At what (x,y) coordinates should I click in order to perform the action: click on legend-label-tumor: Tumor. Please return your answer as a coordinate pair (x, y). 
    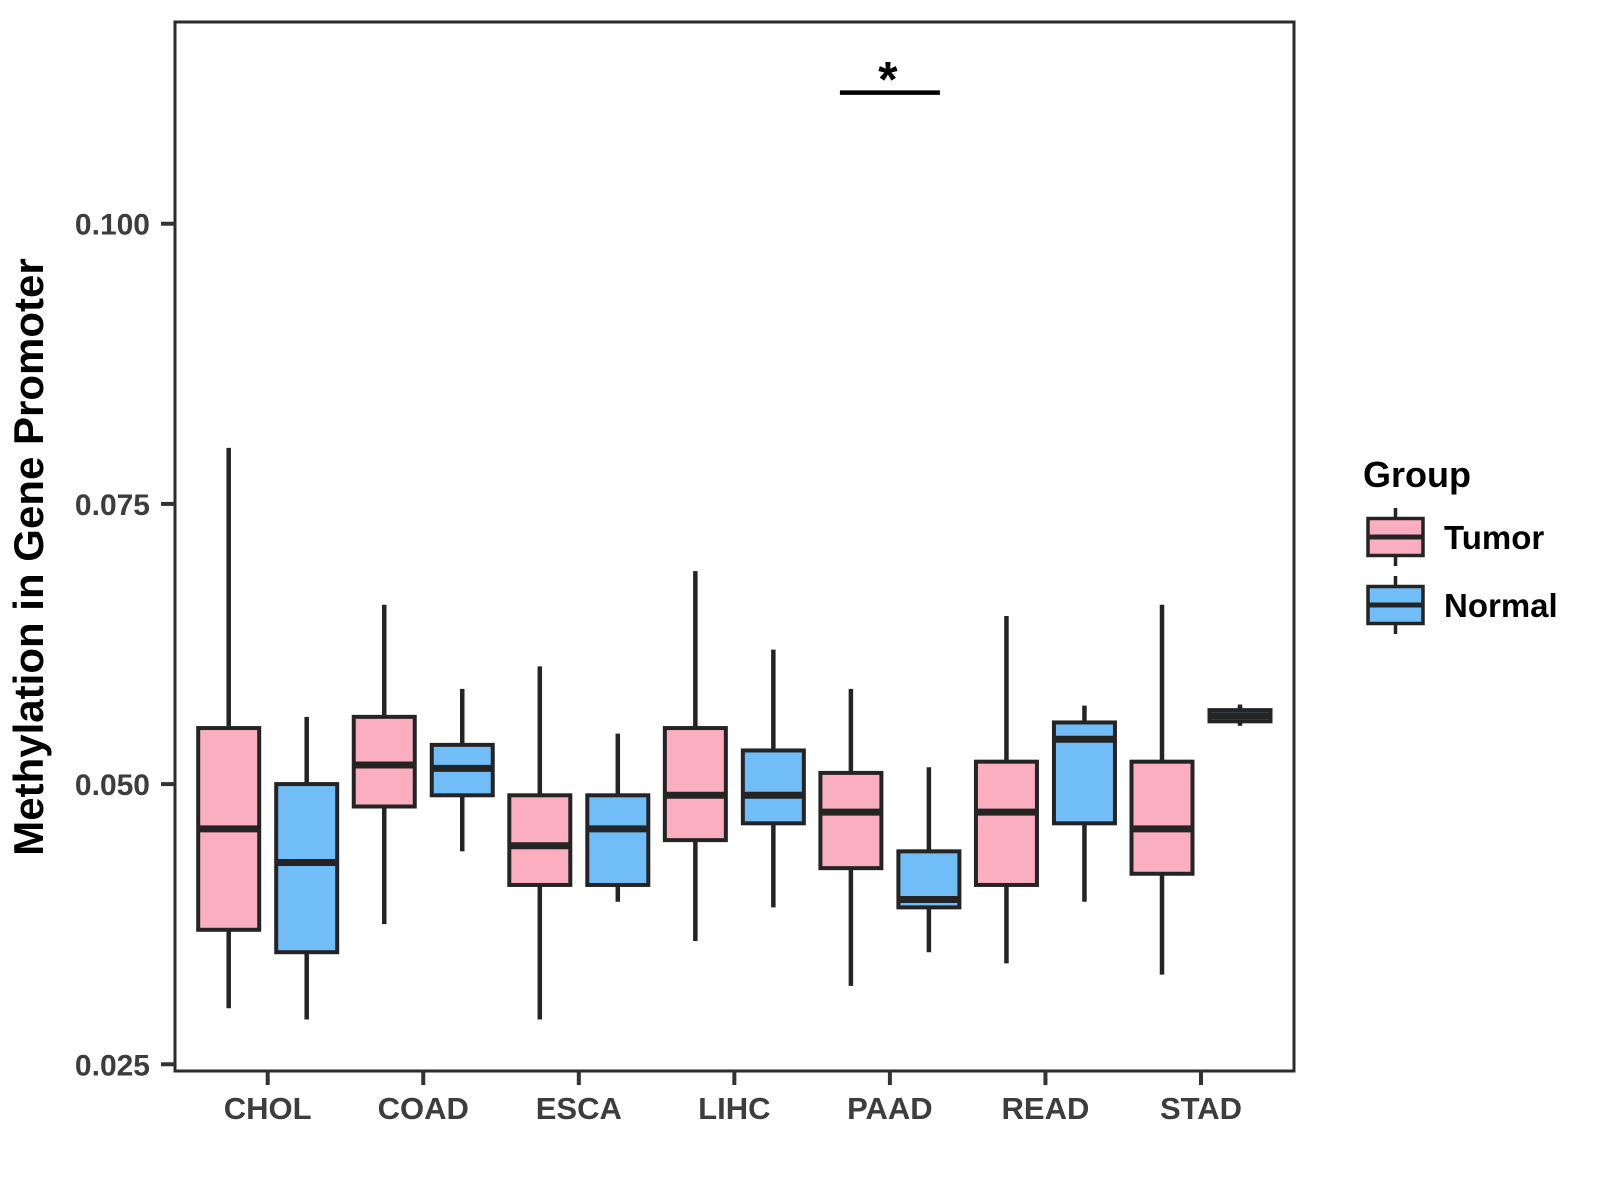
    Looking at the image, I should click on (1494, 537).